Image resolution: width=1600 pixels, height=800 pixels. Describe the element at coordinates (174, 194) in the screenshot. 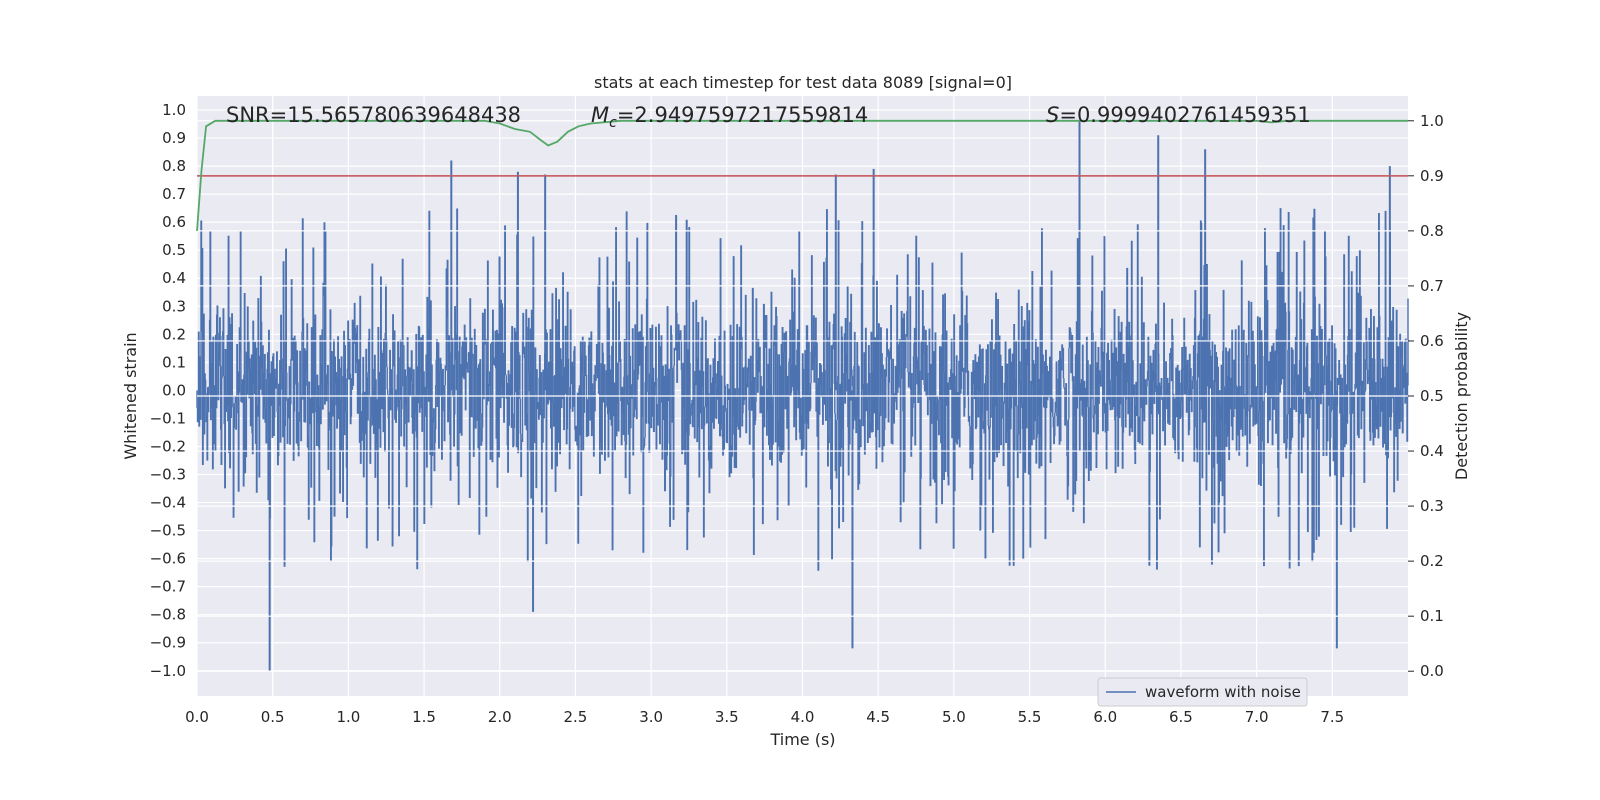

I see `y-left-tick-label: 0.7` at that location.